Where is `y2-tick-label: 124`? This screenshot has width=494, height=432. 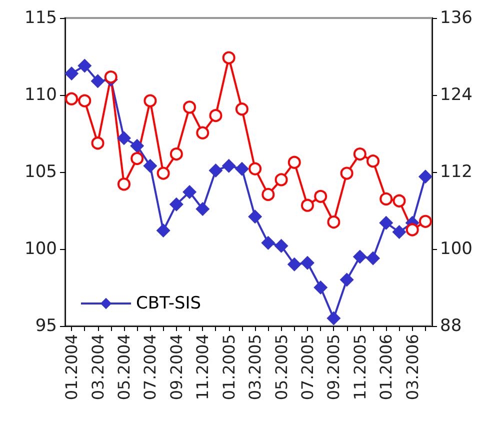 y2-tick-label: 124 is located at coordinates (456, 95).